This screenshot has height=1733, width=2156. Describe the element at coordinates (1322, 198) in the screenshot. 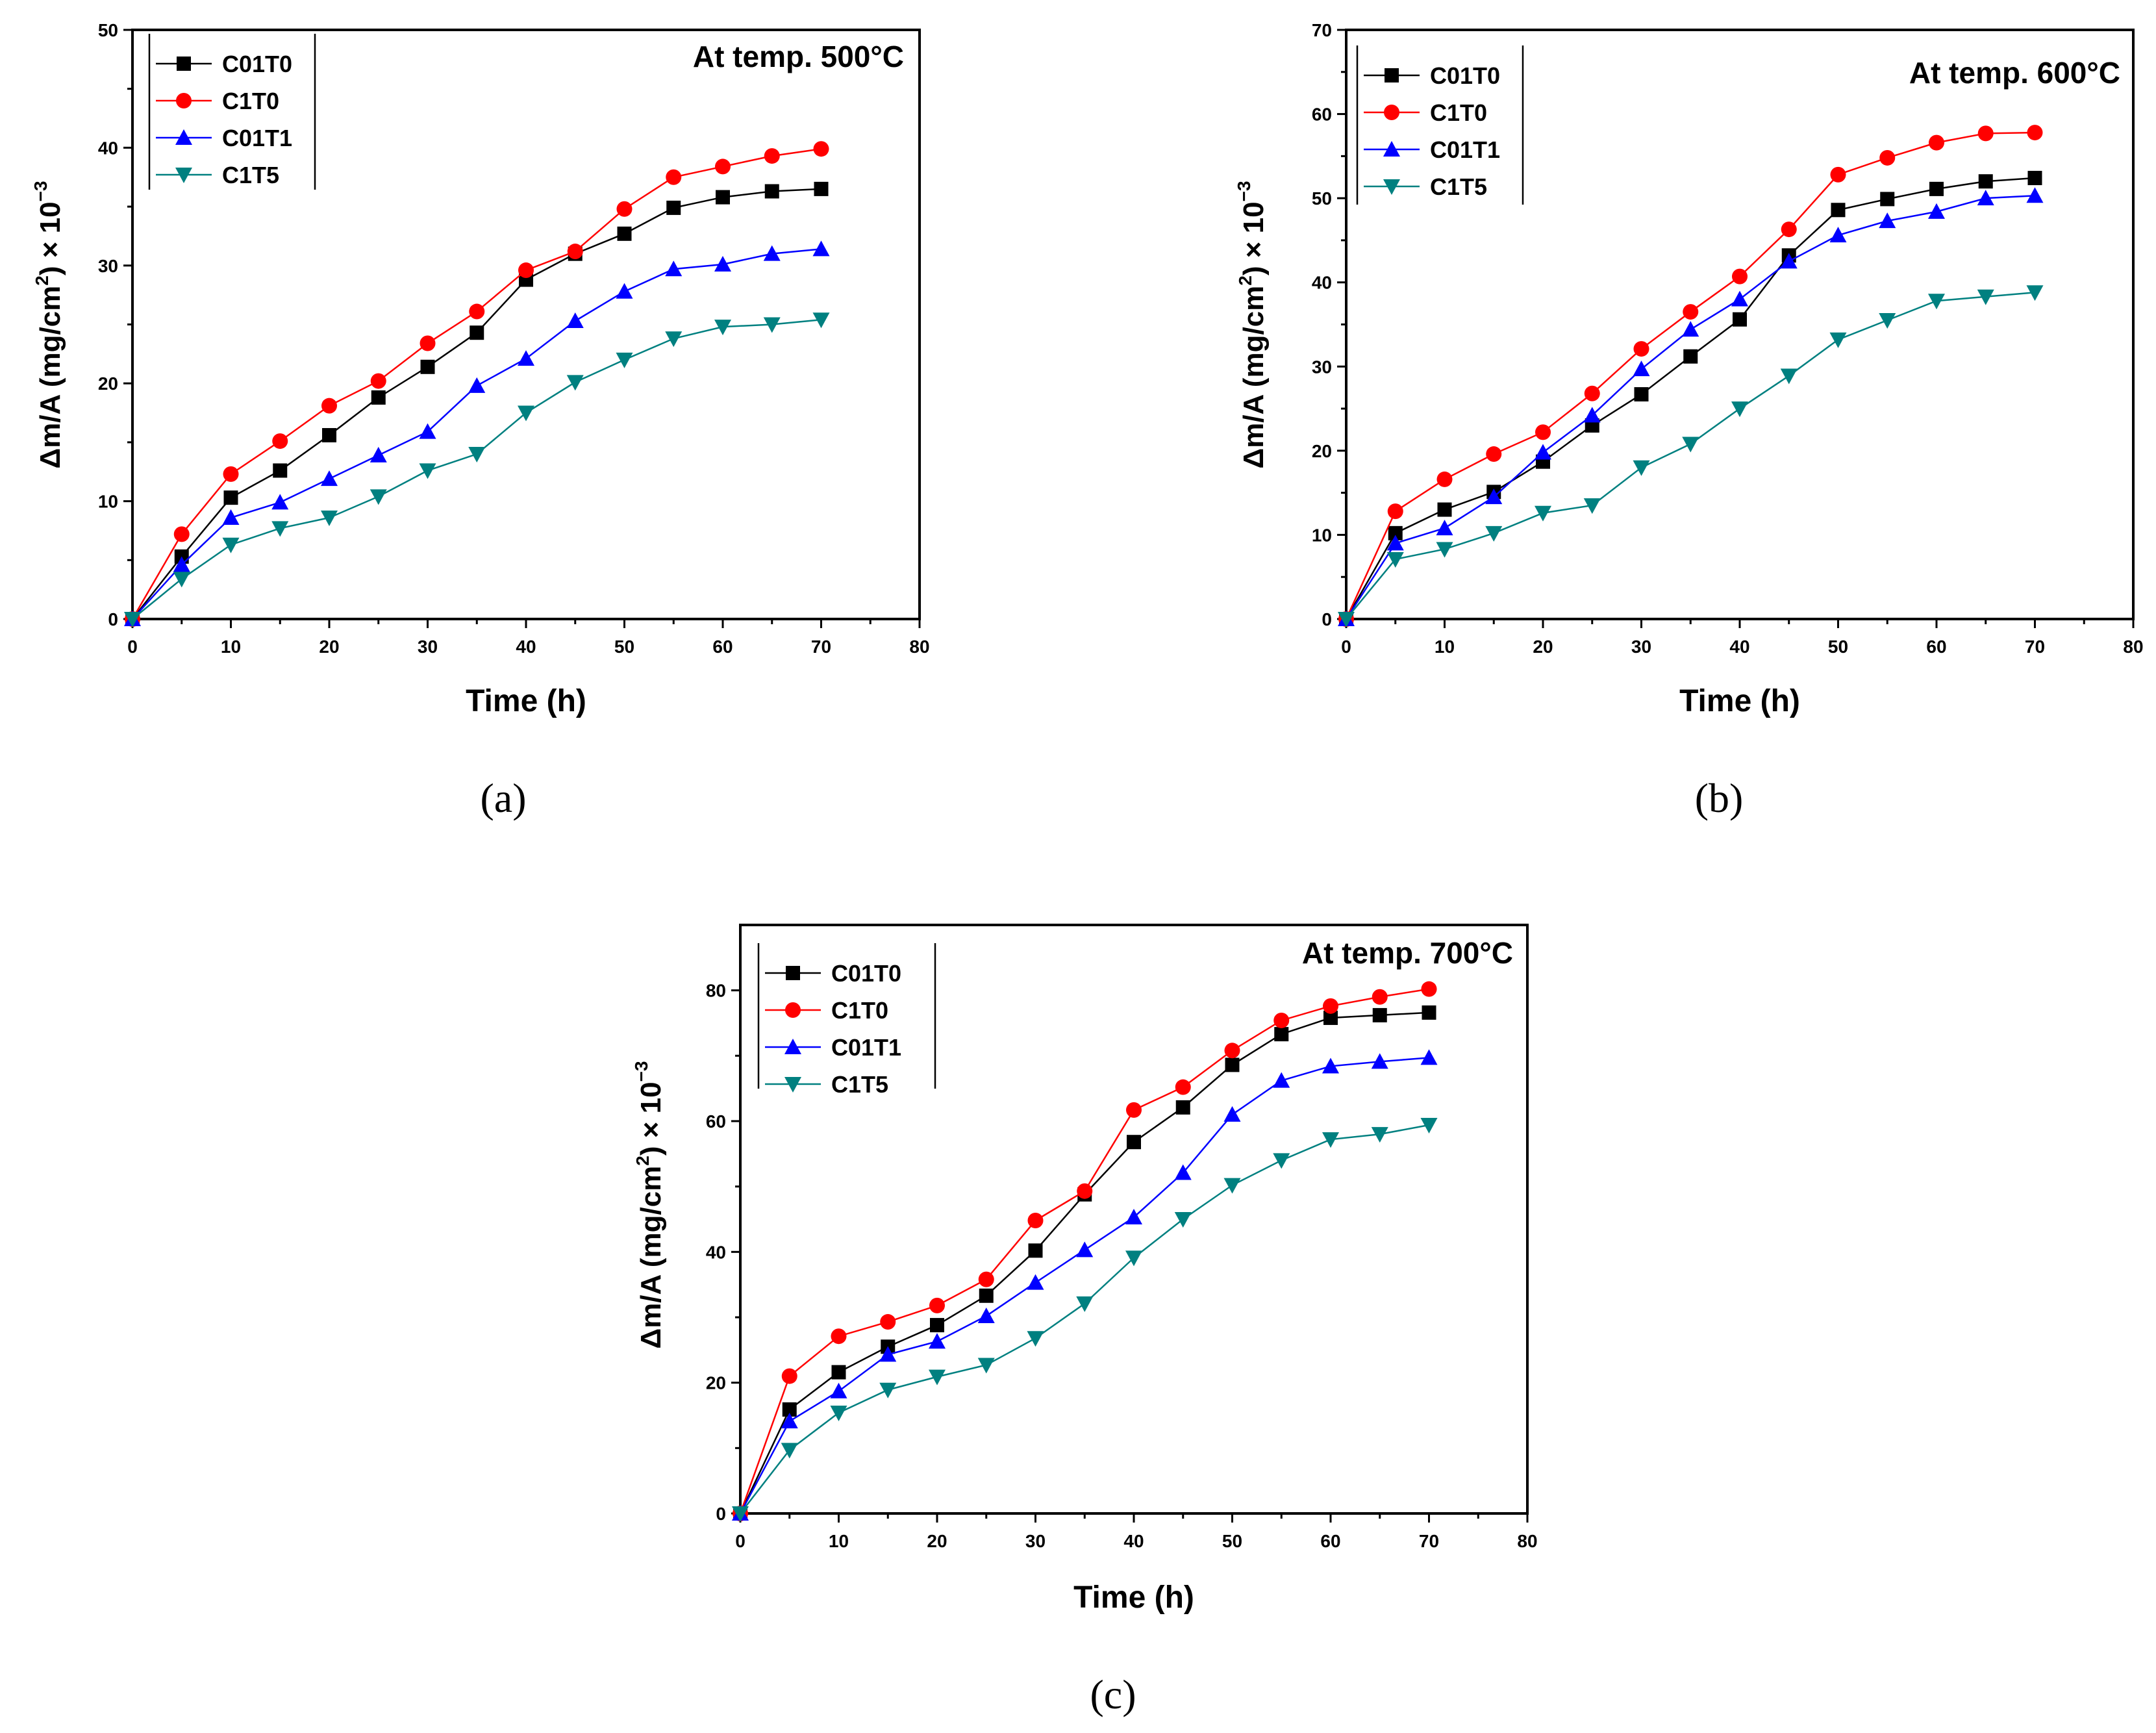

I see `y-tick-label: 50` at that location.